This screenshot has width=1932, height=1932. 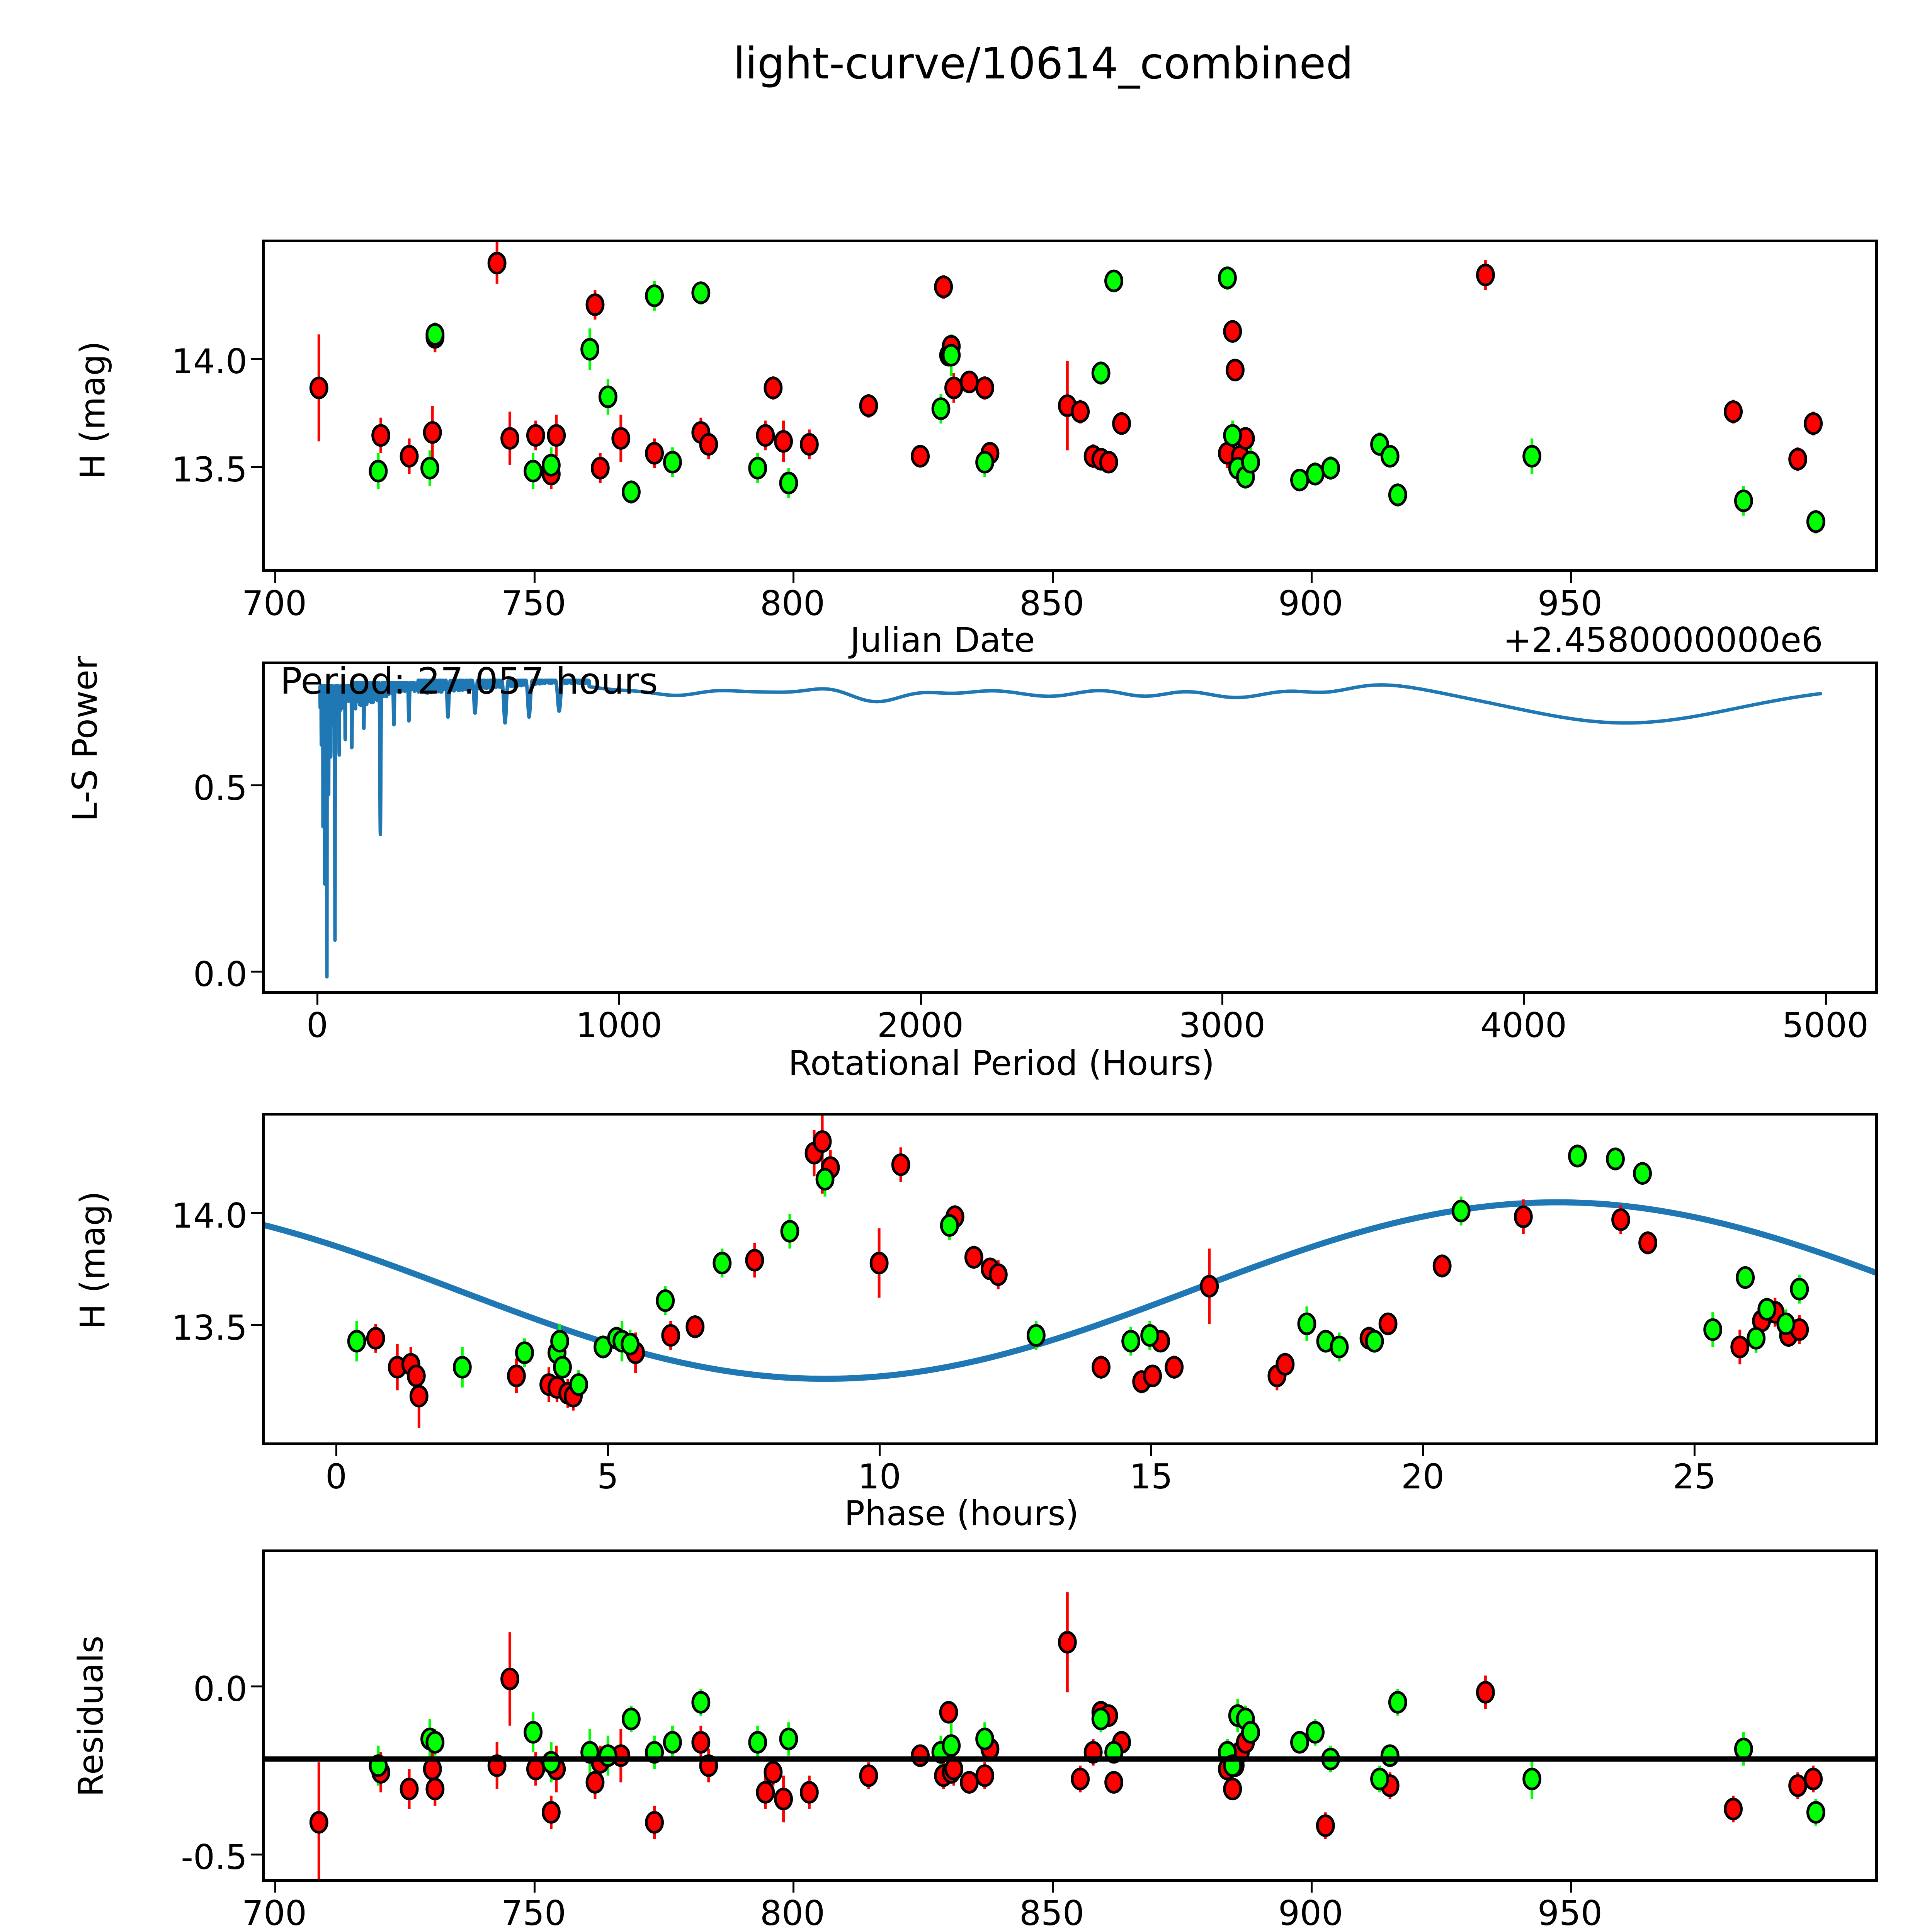 I want to click on phasefold-ytick-0: 14.0, so click(x=209, y=1216).